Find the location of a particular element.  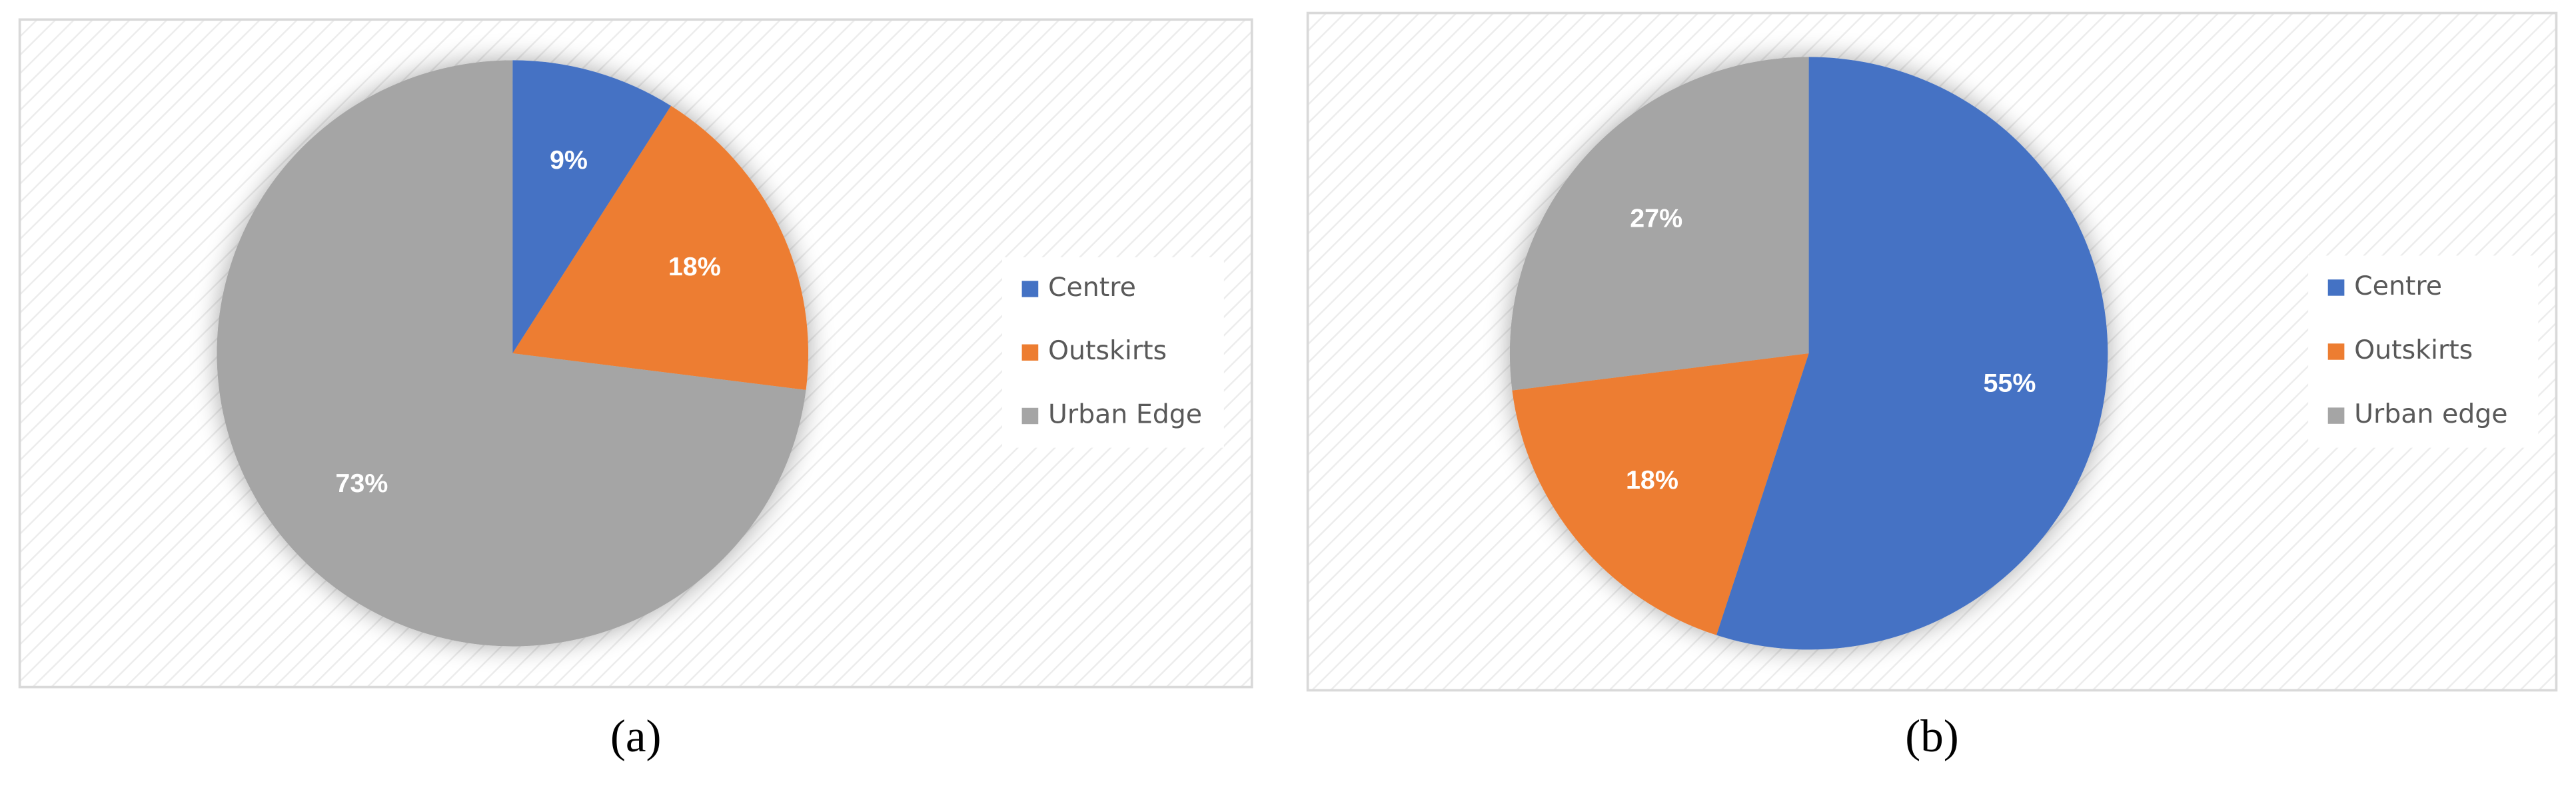

data-label: 27% is located at coordinates (1656, 218).